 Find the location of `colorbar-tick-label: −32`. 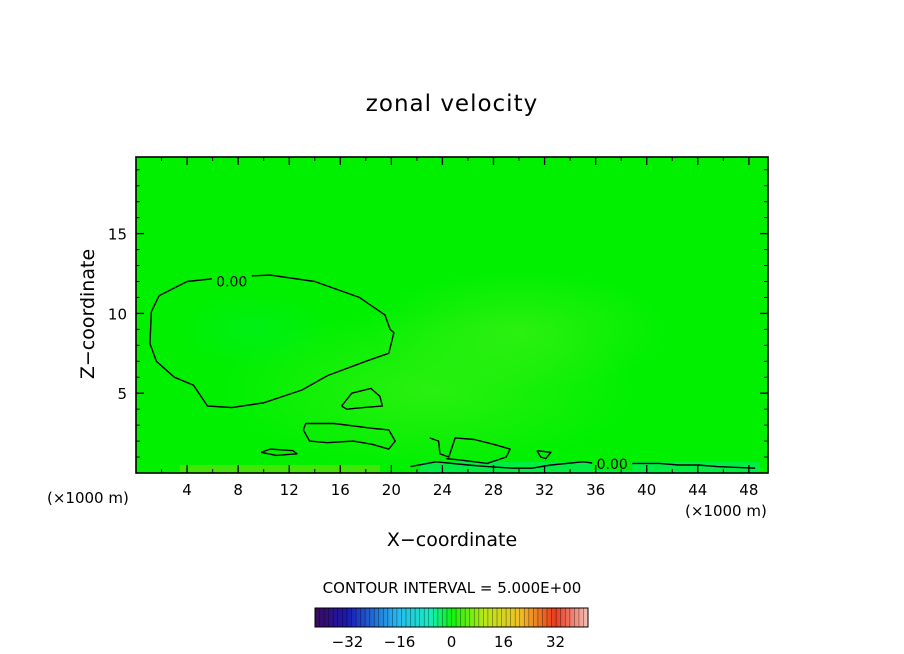

colorbar-tick-label: −32 is located at coordinates (348, 642).